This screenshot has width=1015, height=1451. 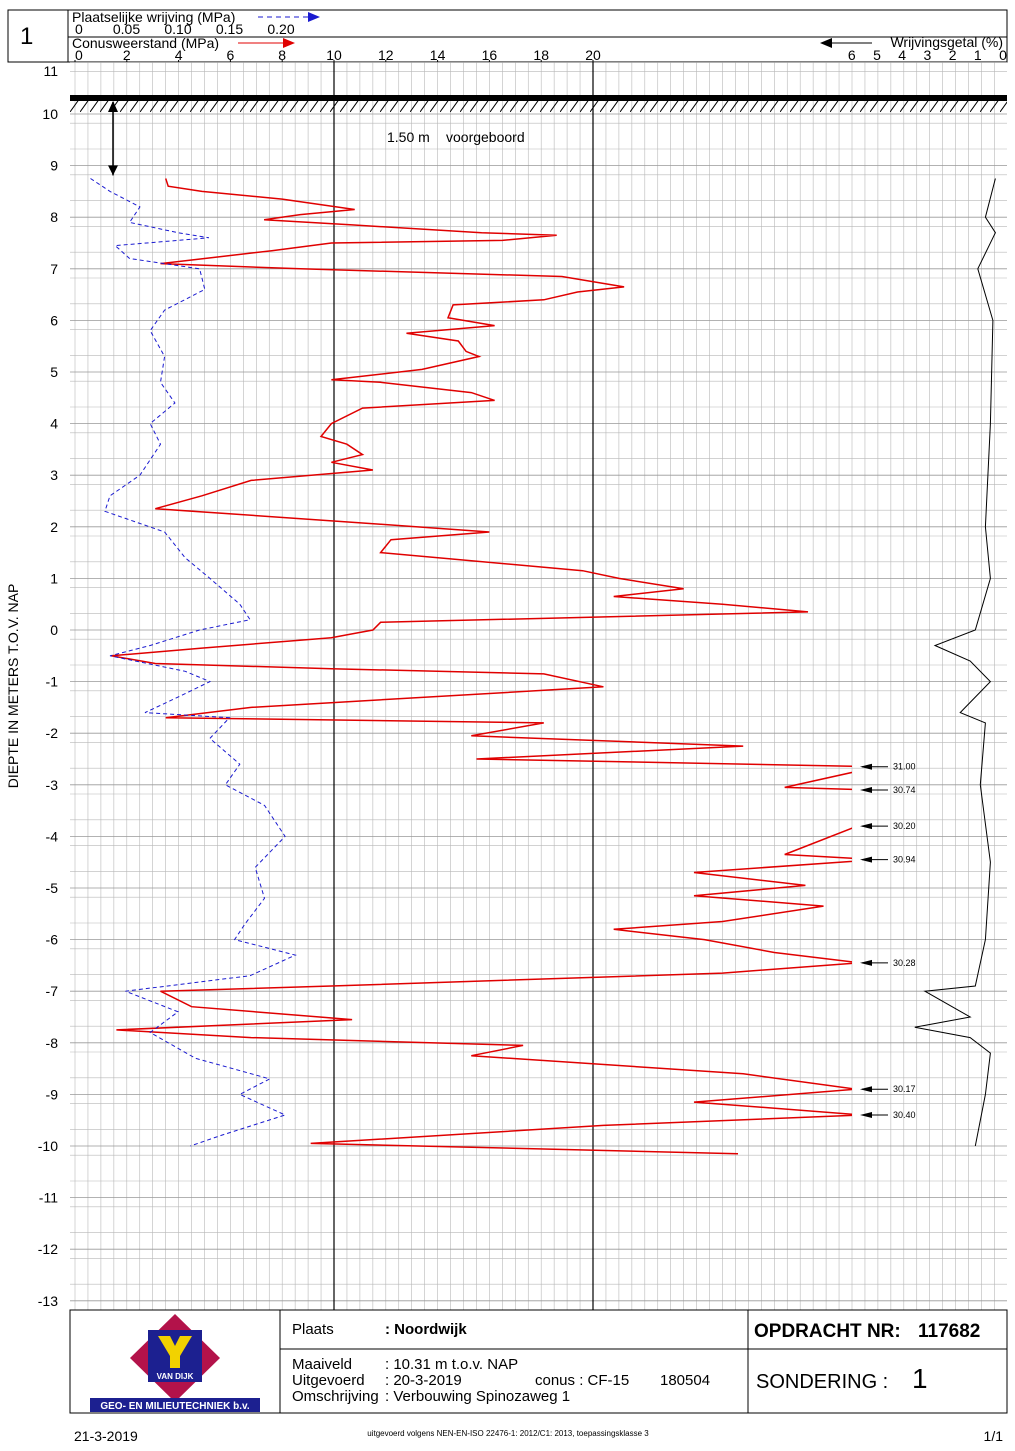 What do you see at coordinates (54, 269) in the screenshot?
I see `y-tick-label: 7` at bounding box center [54, 269].